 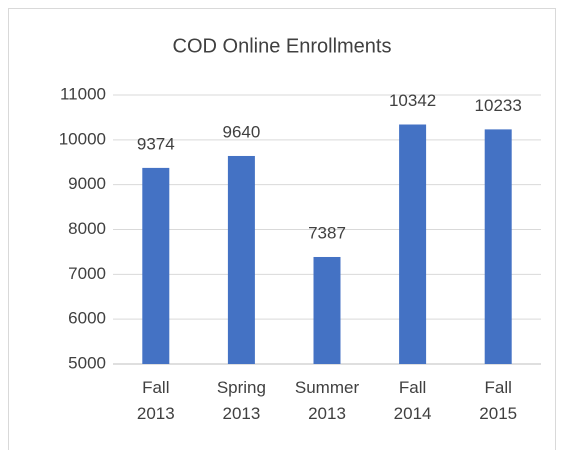 I want to click on data-label: 9640, so click(x=241, y=131).